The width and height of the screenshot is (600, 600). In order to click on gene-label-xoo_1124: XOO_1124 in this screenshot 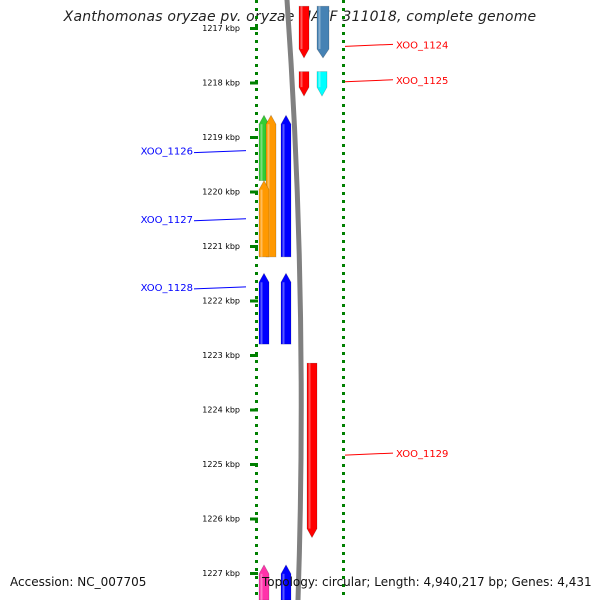, I will do `click(422, 45)`.